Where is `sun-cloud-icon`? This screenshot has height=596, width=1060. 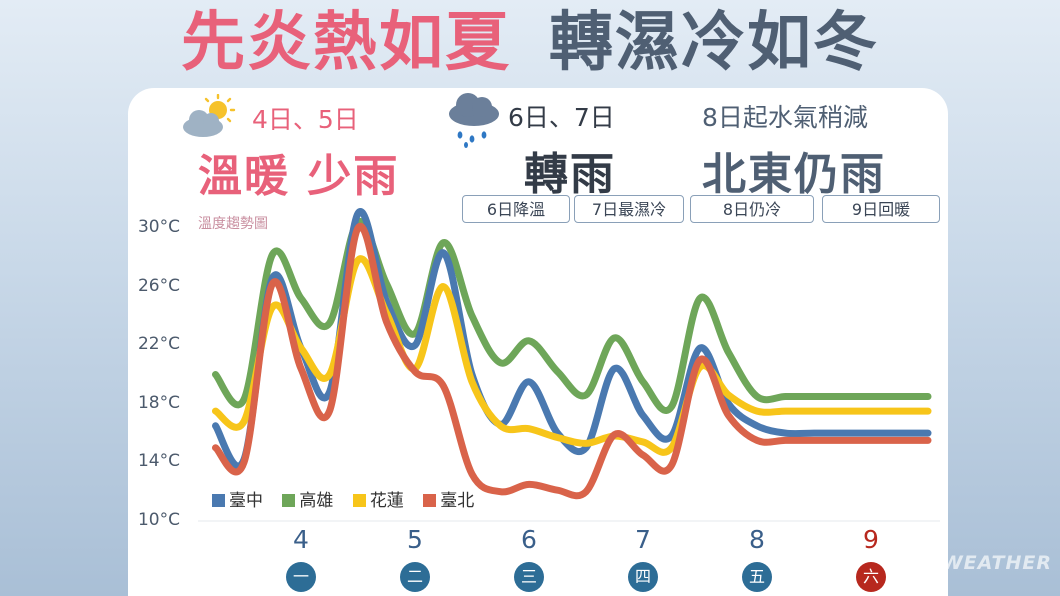 sun-cloud-icon is located at coordinates (209, 115).